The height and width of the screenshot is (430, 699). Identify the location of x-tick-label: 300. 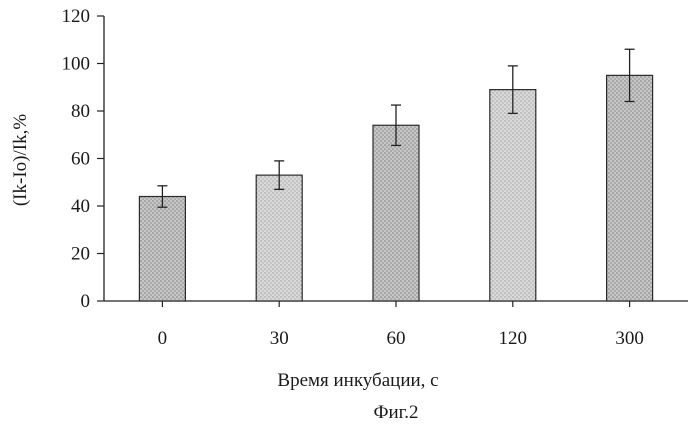
(629, 338).